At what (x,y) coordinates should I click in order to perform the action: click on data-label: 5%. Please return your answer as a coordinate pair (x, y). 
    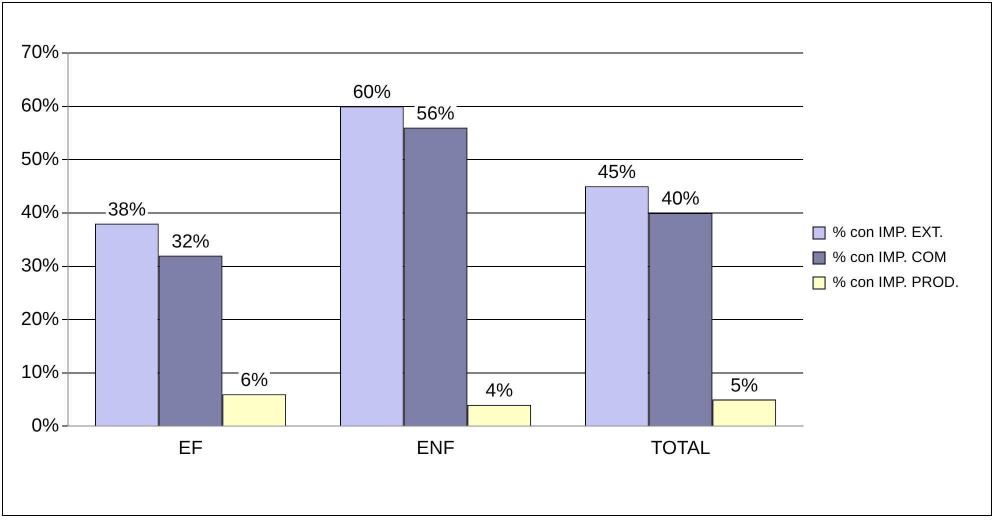
    Looking at the image, I should click on (744, 385).